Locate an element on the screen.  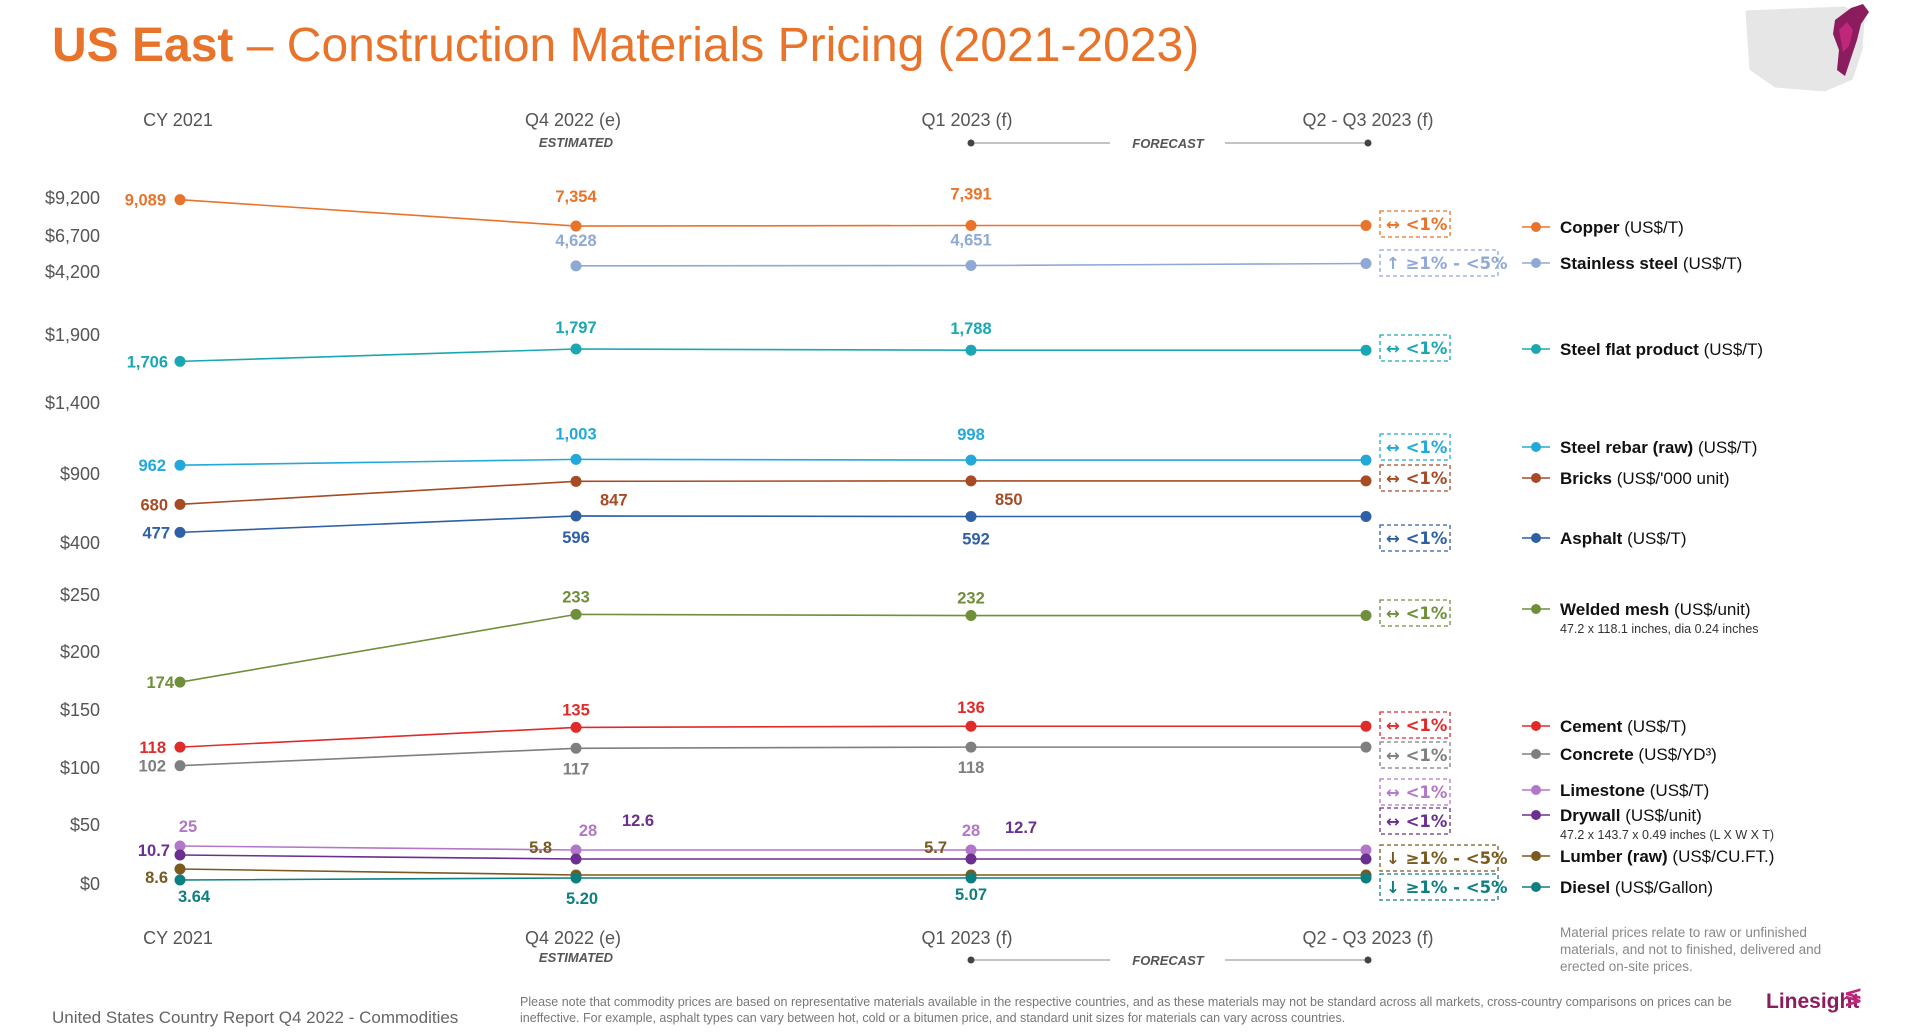
y-tick-label: $900 is located at coordinates (80, 474).